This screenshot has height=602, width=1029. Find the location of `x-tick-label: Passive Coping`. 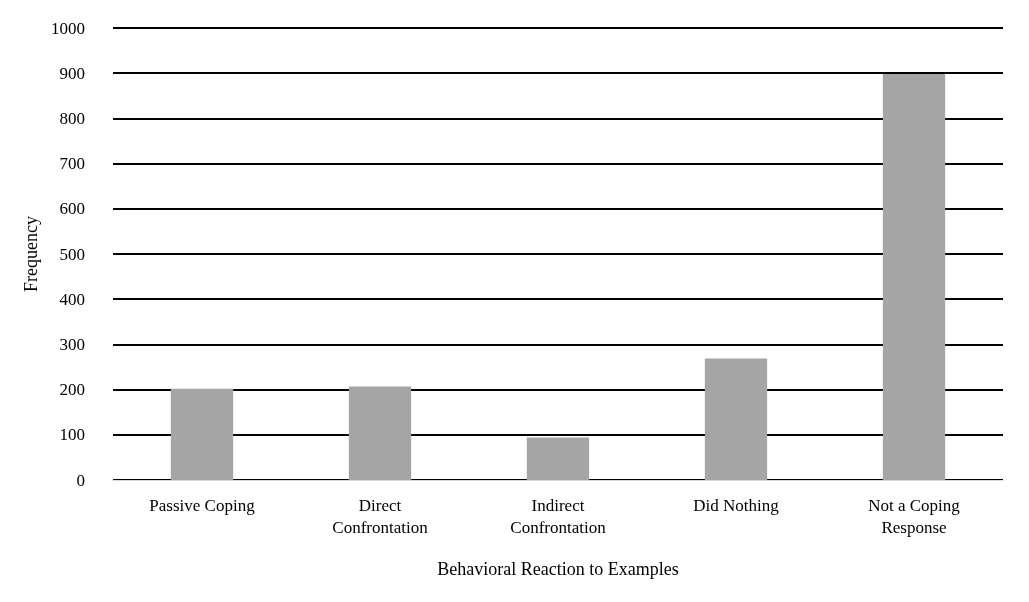

x-tick-label: Passive Coping is located at coordinates (202, 505).